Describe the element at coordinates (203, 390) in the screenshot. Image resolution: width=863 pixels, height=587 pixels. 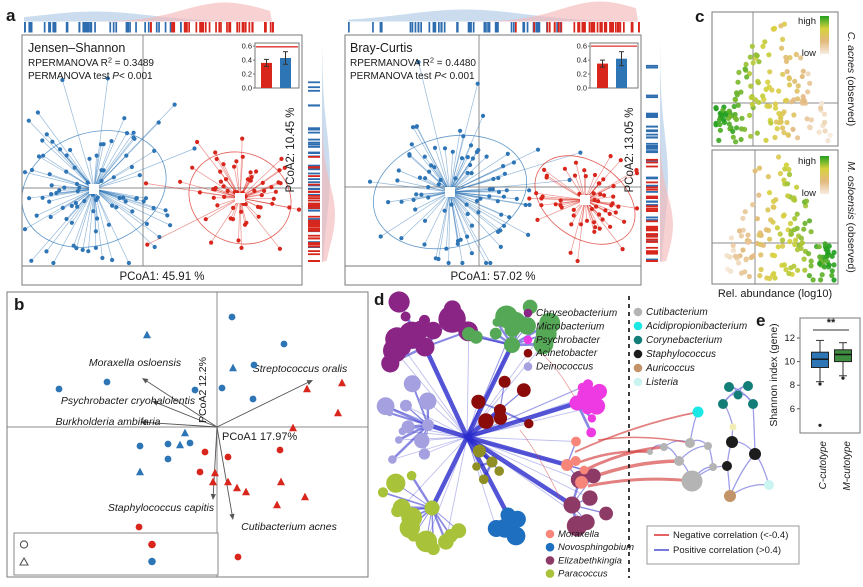
I see `biplot-y-axis-label: PCoA2 12.2%` at that location.